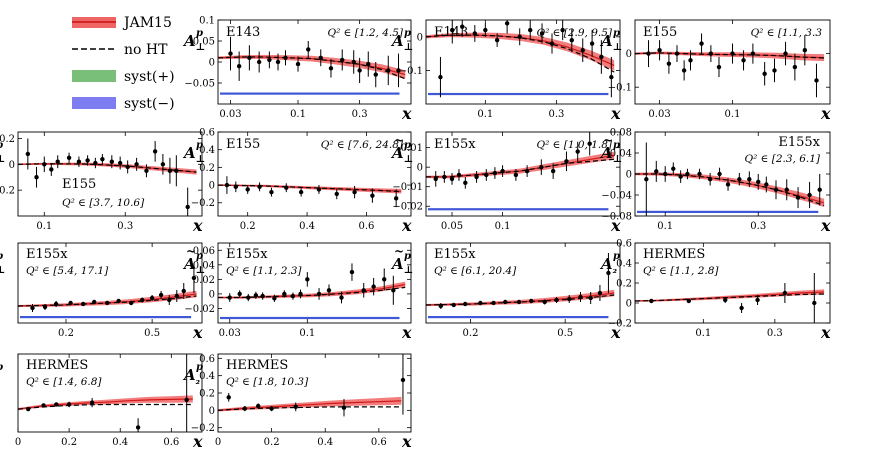  I want to click on panel-frame, so click(110, 393).